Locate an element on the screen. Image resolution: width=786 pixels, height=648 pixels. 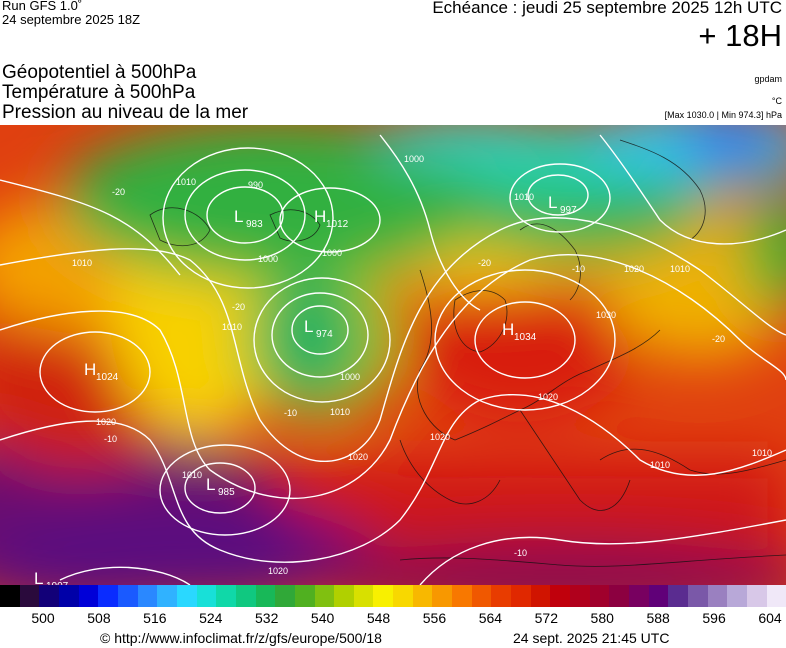
unit-geopotential: gpdam is located at coordinates (768, 79).